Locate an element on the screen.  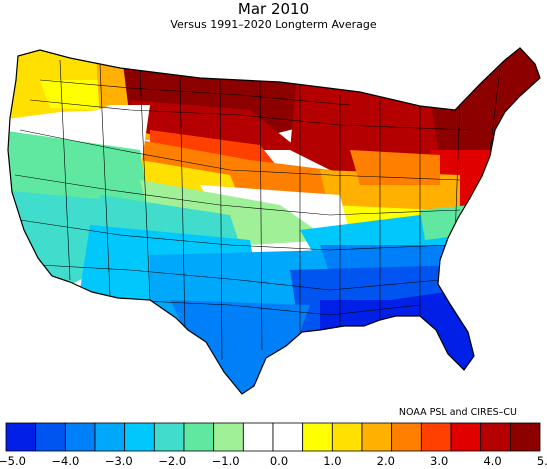
map-subtitle: Versus 1991–2020 Longterm Average is located at coordinates (273, 24).